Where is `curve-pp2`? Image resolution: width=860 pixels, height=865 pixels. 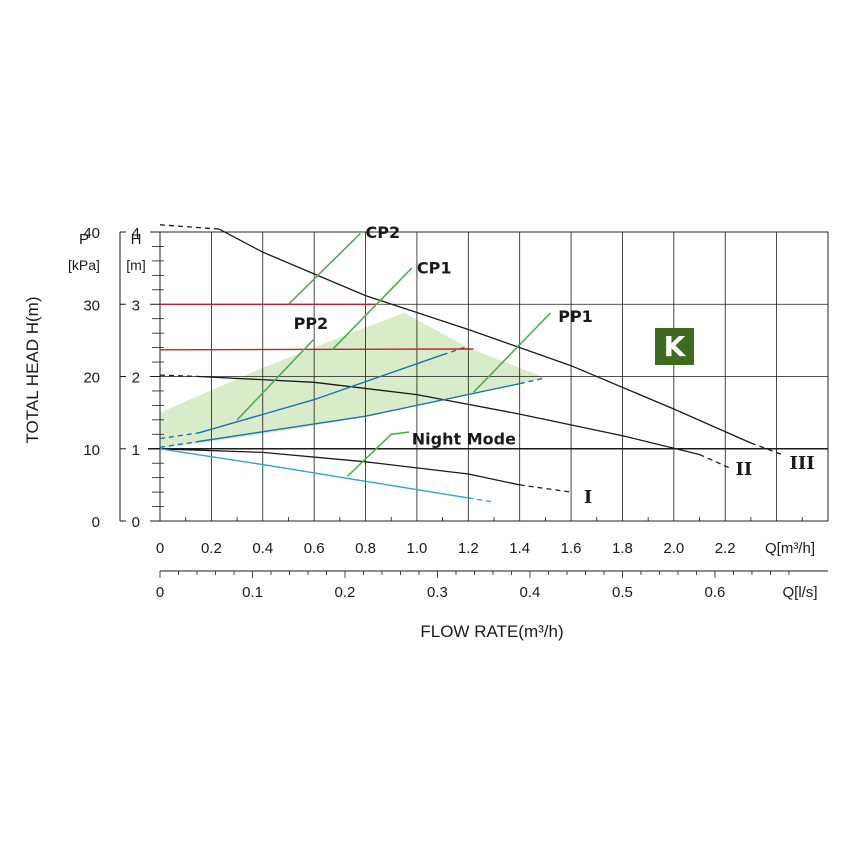 curve-pp2 is located at coordinates (320, 394).